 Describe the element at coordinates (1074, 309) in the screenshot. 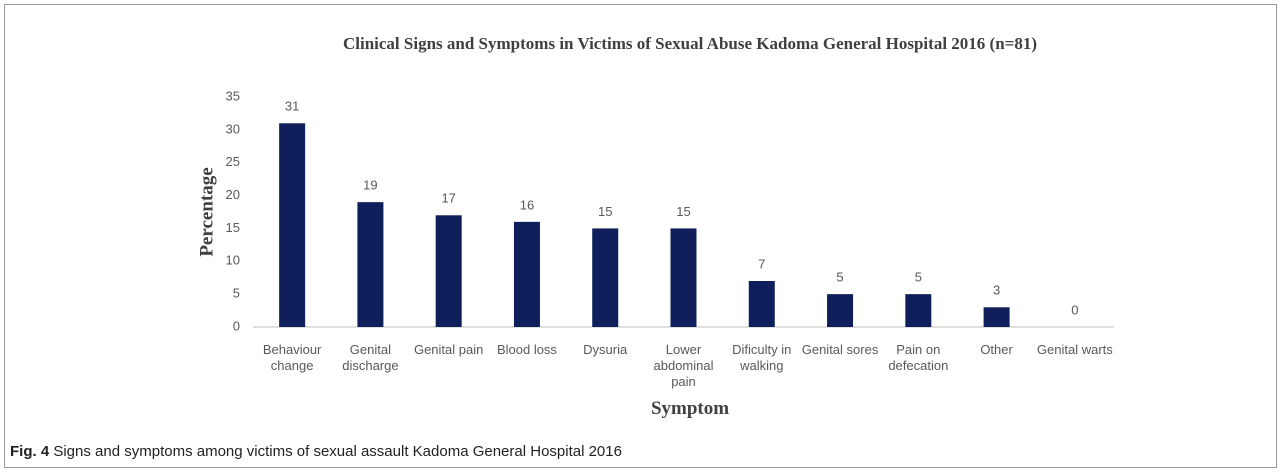

I see `data-label: 0` at that location.